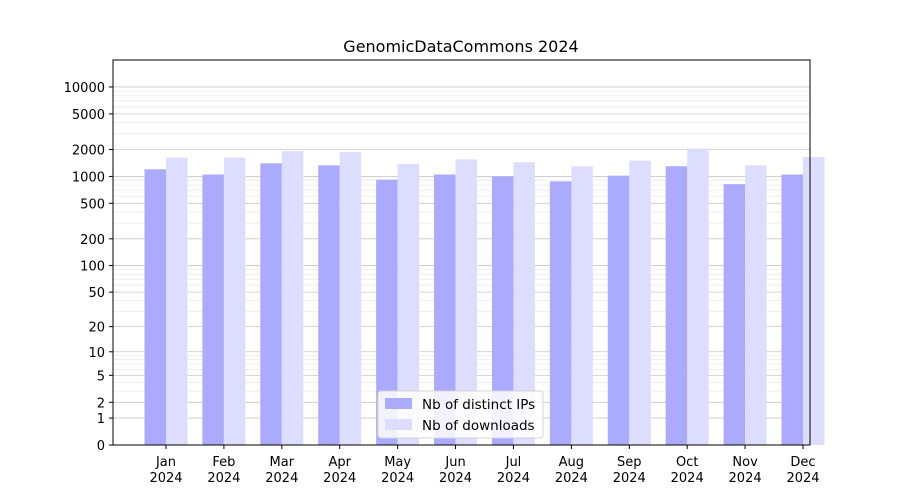 The height and width of the screenshot is (500, 900). I want to click on y-axis: 0 12 5 10 20 50 100 200 500 1000 2000 5000 10000, so click(88, 267).